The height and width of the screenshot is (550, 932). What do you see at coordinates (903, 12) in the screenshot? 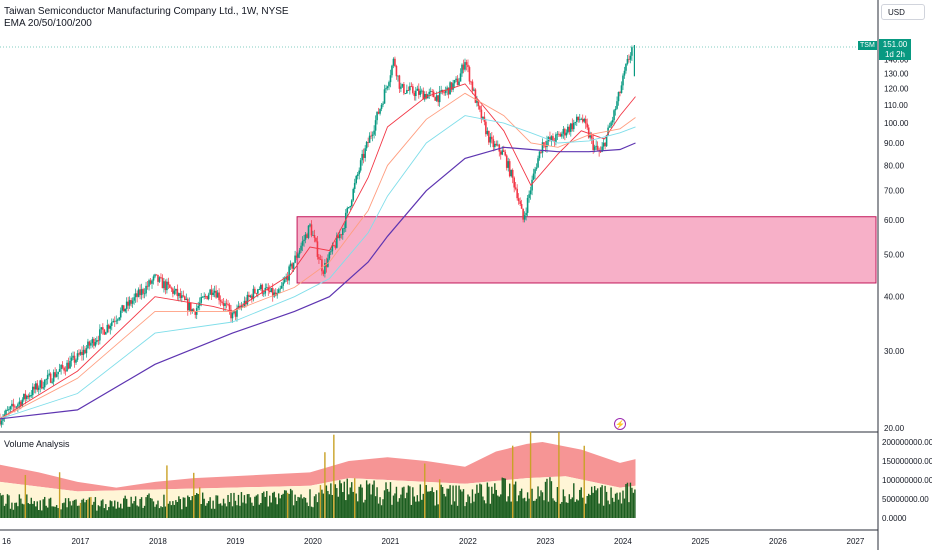
I see `currency-selector: USD` at bounding box center [903, 12].